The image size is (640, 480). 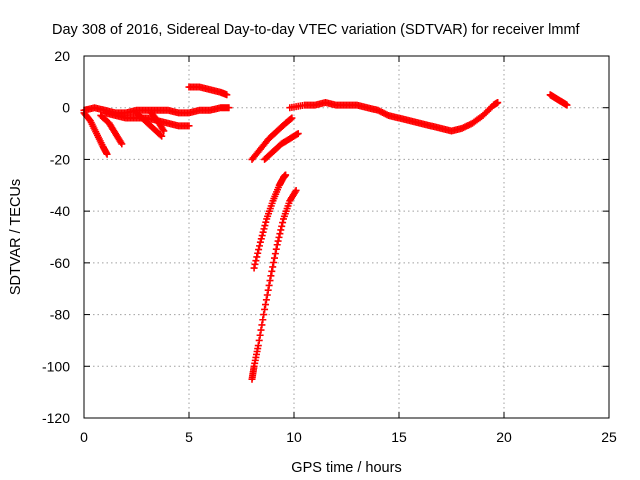 I want to click on series-arc-m, so click(x=558, y=100).